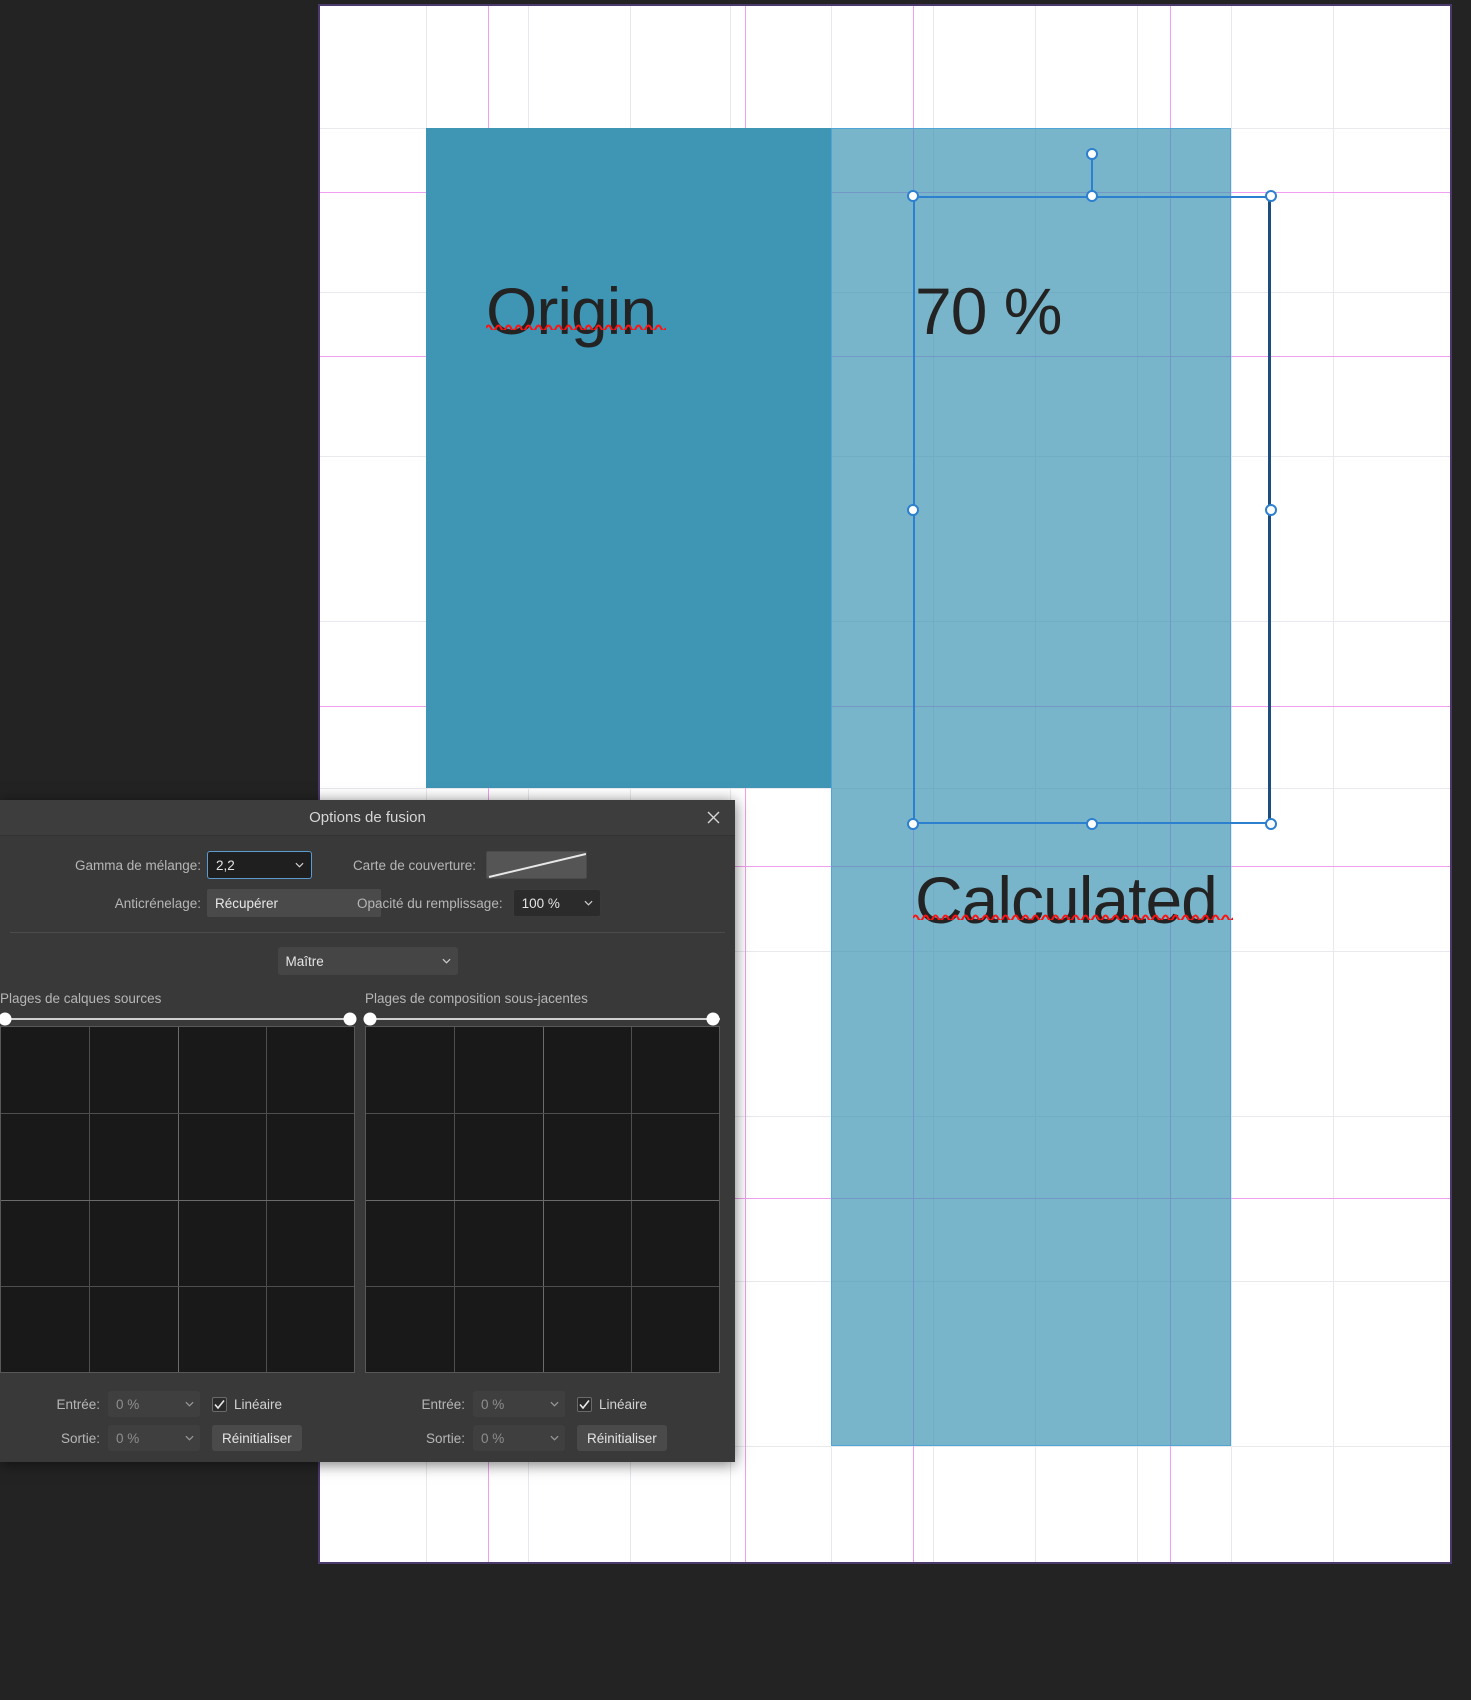 The image size is (1471, 1700). I want to click on underlying-linear-label: Linéaire, so click(623, 1404).